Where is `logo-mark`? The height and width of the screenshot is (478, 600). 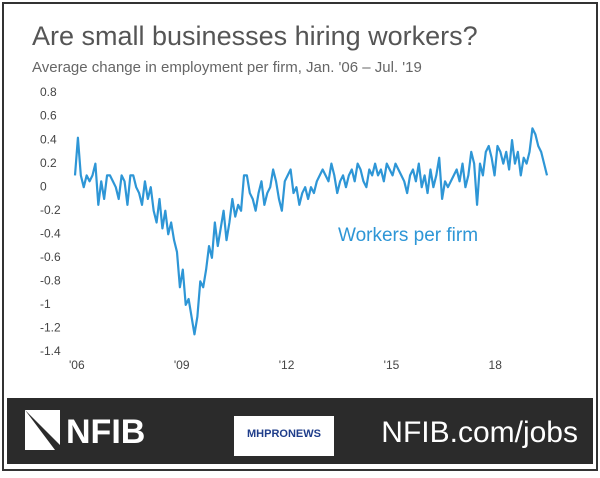
logo-mark is located at coordinates (42, 430).